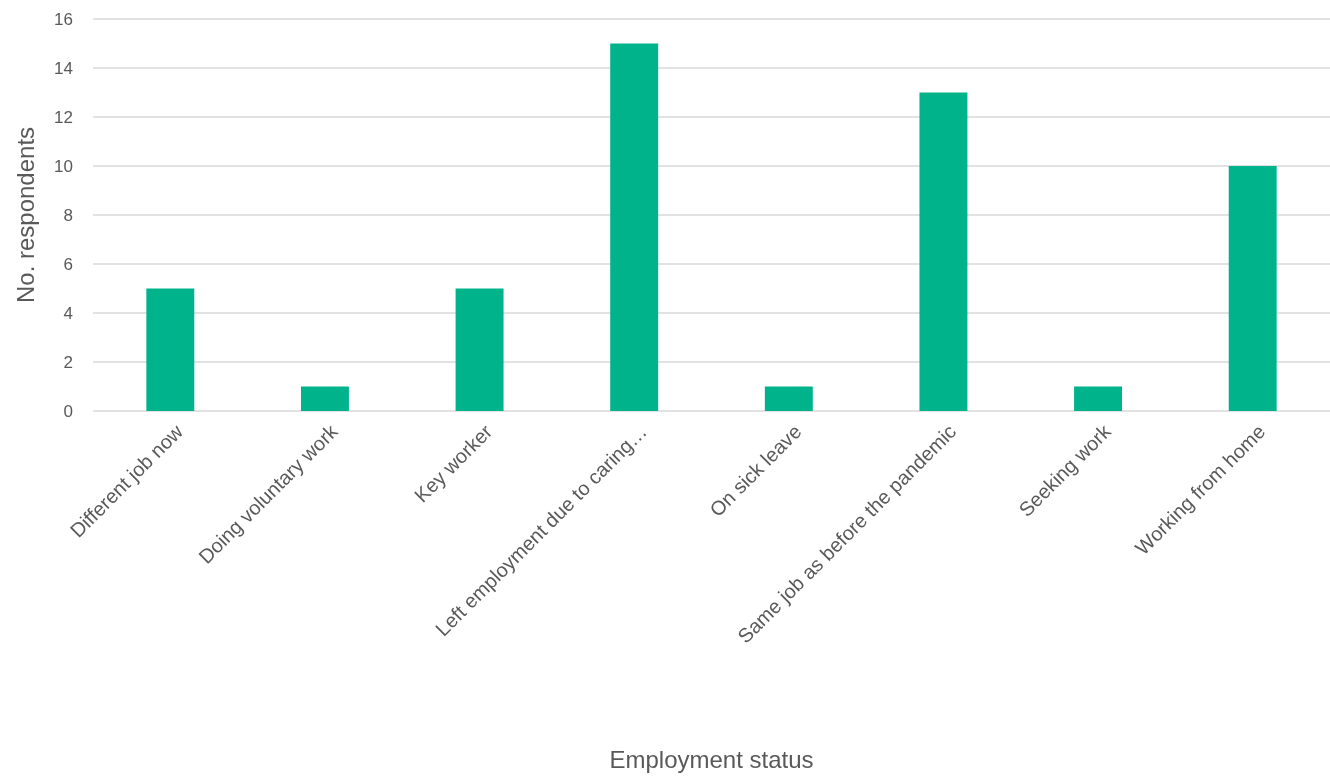 This screenshot has width=1330, height=776. I want to click on y-tick-label: 10, so click(63, 166).